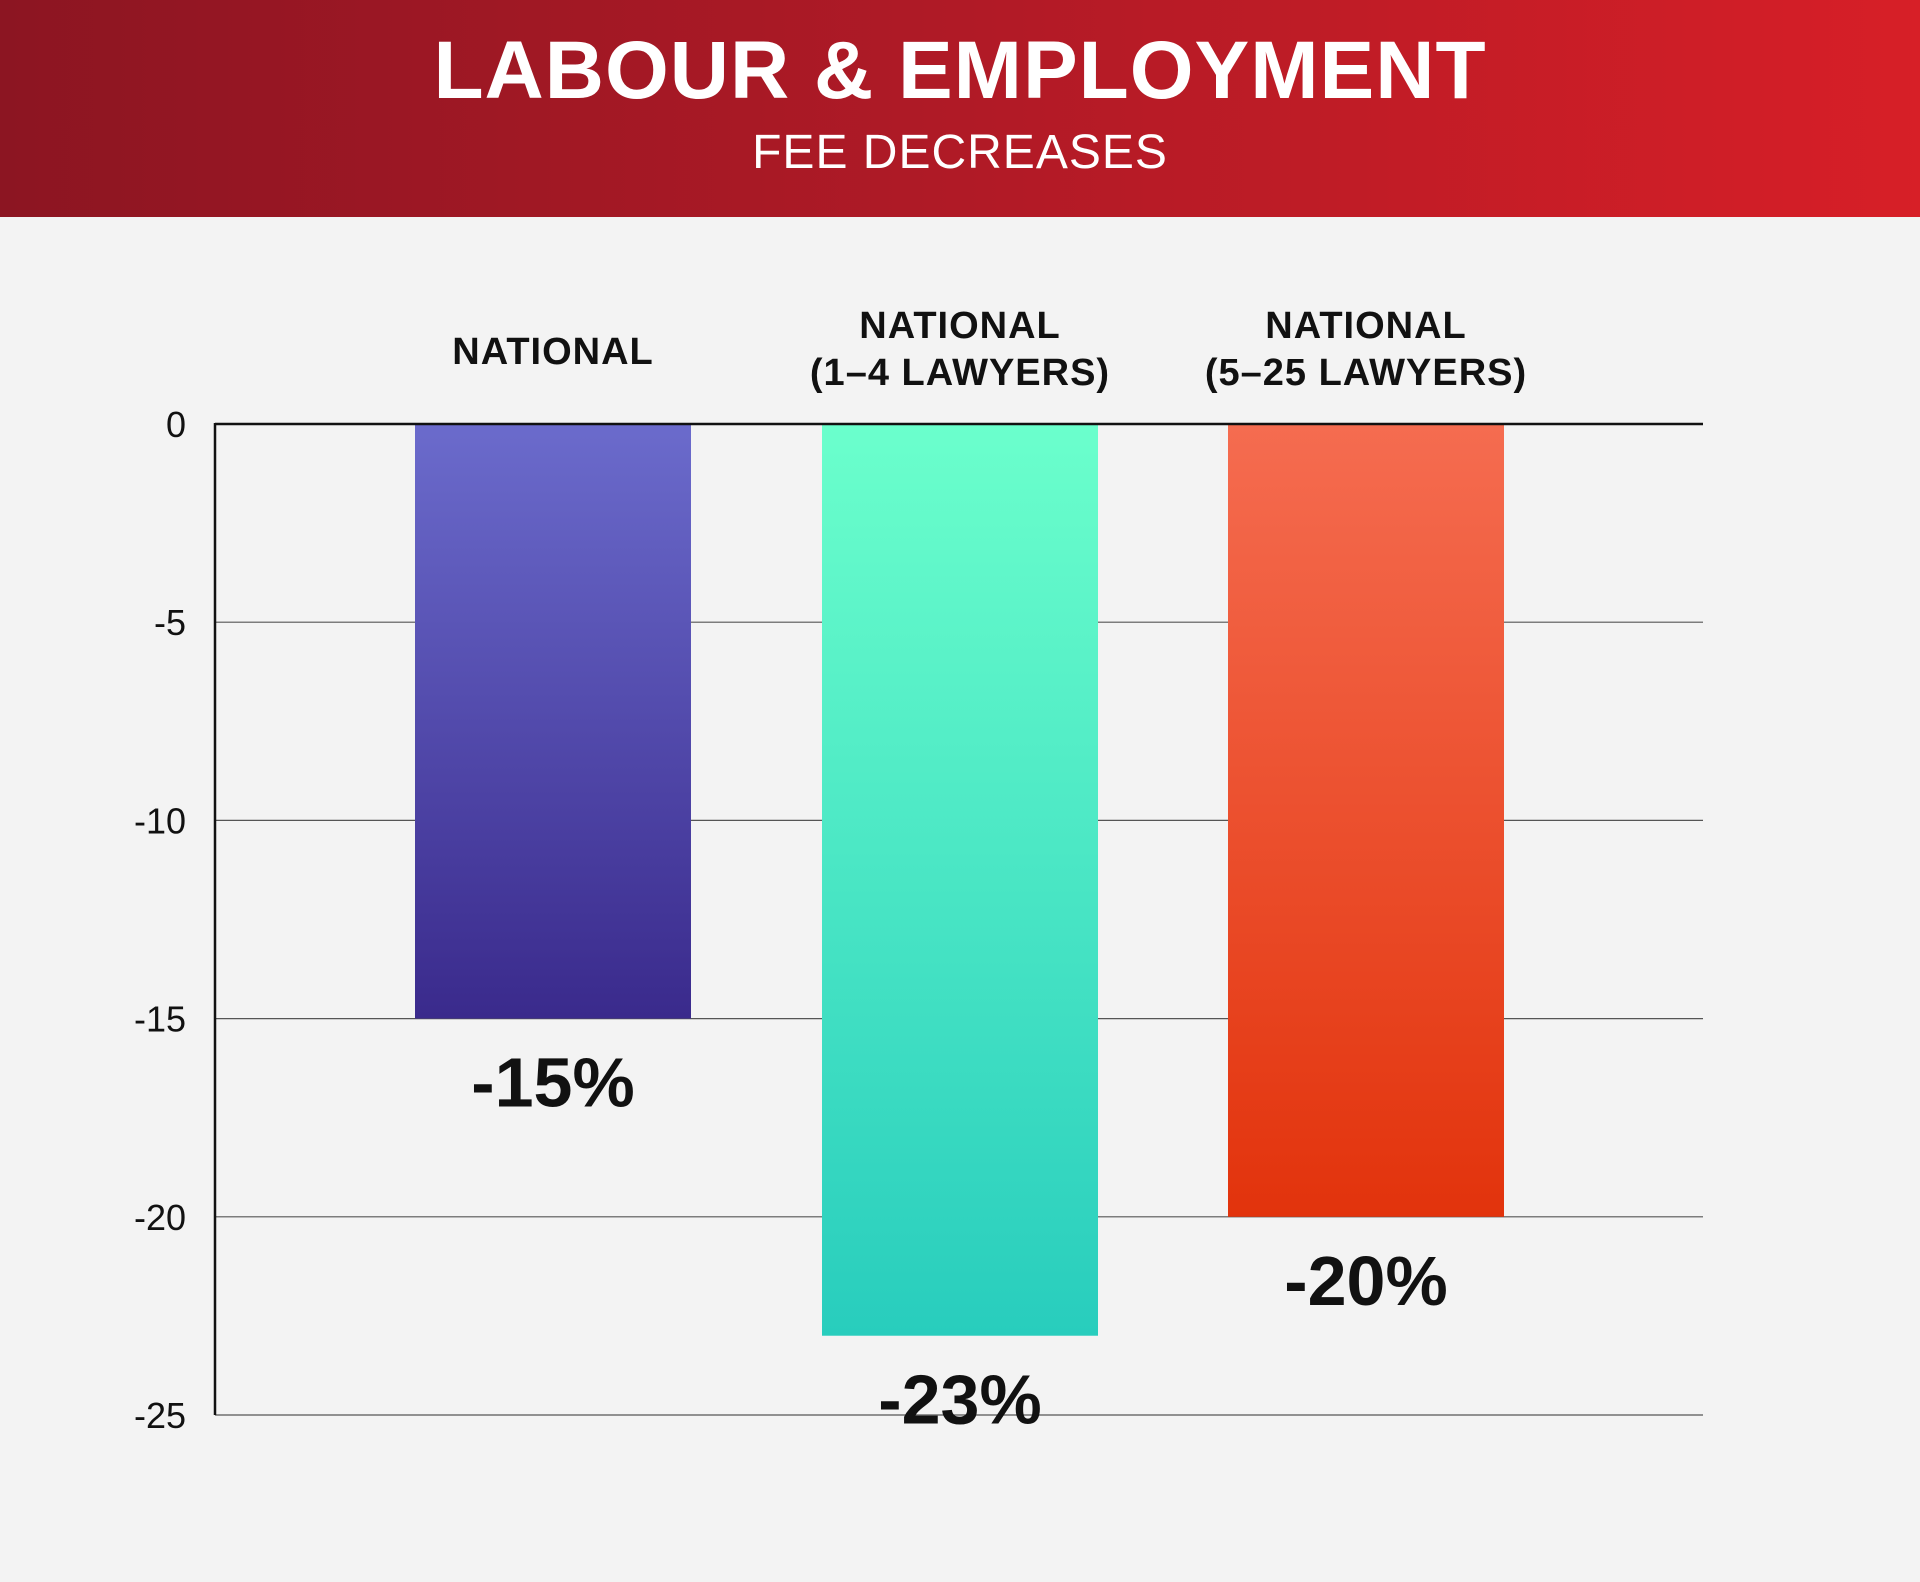 The width and height of the screenshot is (1920, 1582). I want to click on y-tick-label: -20, so click(160, 1217).